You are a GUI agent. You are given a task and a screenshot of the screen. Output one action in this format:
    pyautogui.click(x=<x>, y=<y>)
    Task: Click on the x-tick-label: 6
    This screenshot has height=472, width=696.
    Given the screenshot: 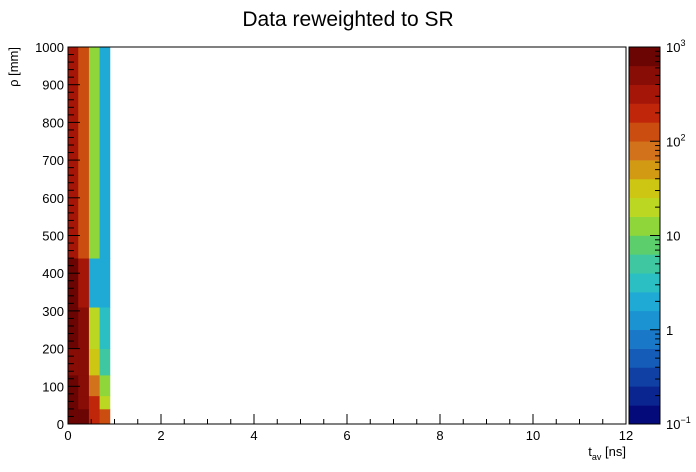 What is the action you would take?
    pyautogui.click(x=346, y=435)
    